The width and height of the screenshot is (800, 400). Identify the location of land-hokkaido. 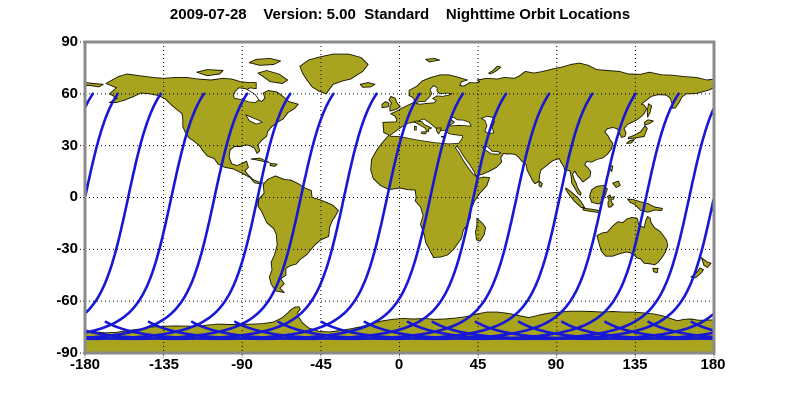
(649, 122).